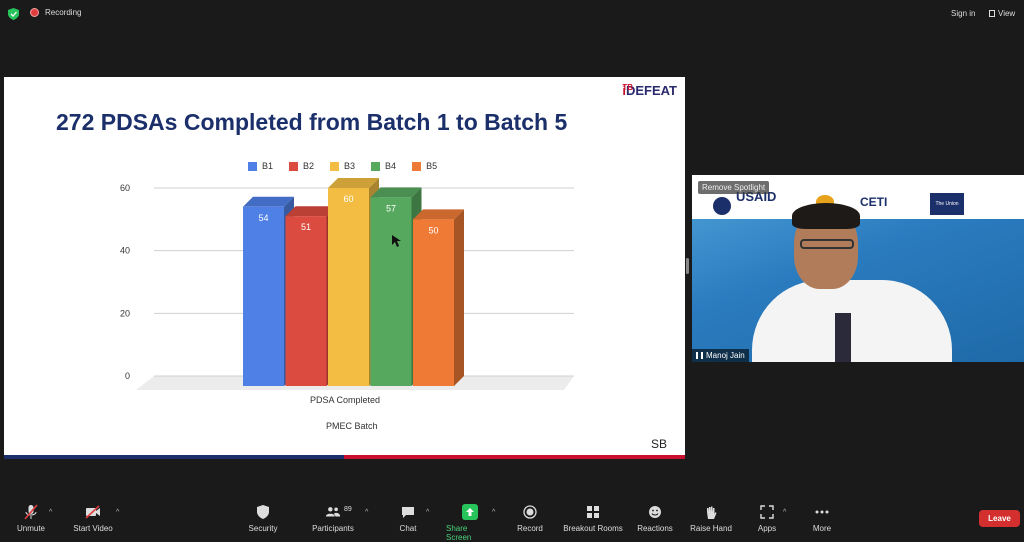 Image resolution: width=1024 pixels, height=542 pixels. Describe the element at coordinates (309, 166) in the screenshot. I see `legend-label: B2` at that location.